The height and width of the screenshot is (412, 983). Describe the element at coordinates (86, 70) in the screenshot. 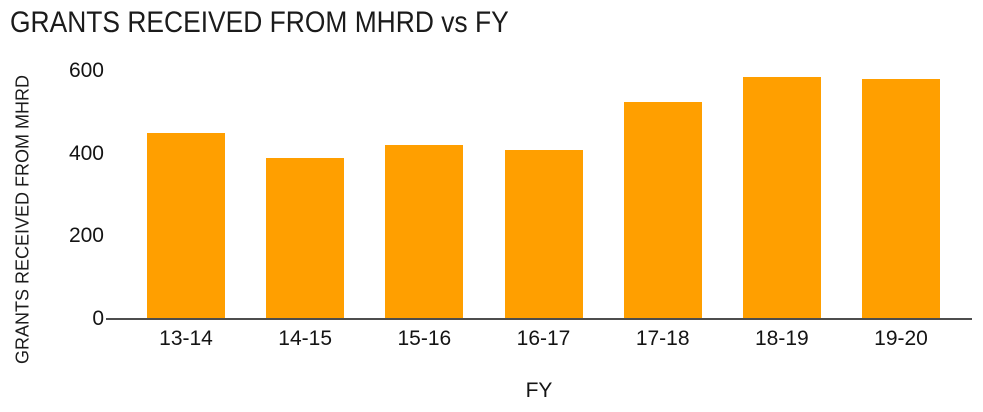

I see `y-tick-label-600: 600` at that location.